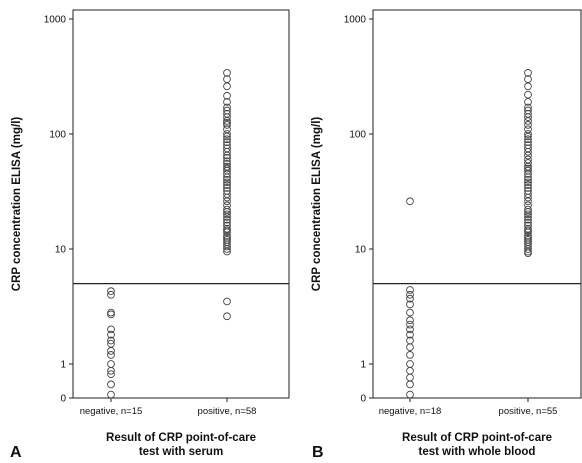  What do you see at coordinates (477, 438) in the screenshot?
I see `x-axis-label-b-line1: Result of CRP point-of-care` at bounding box center [477, 438].